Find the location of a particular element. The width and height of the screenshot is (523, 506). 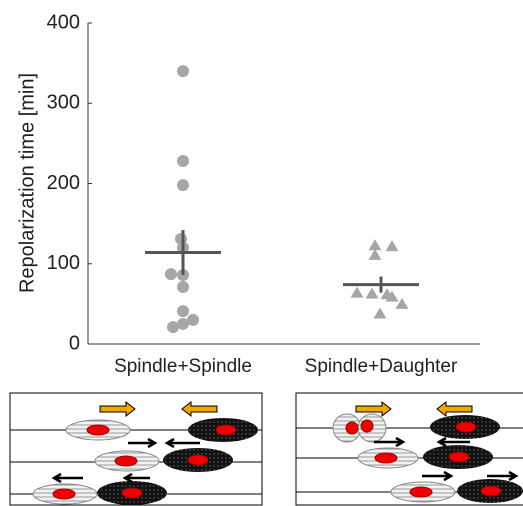

y-tick-label: 300 is located at coordinates (63, 103).